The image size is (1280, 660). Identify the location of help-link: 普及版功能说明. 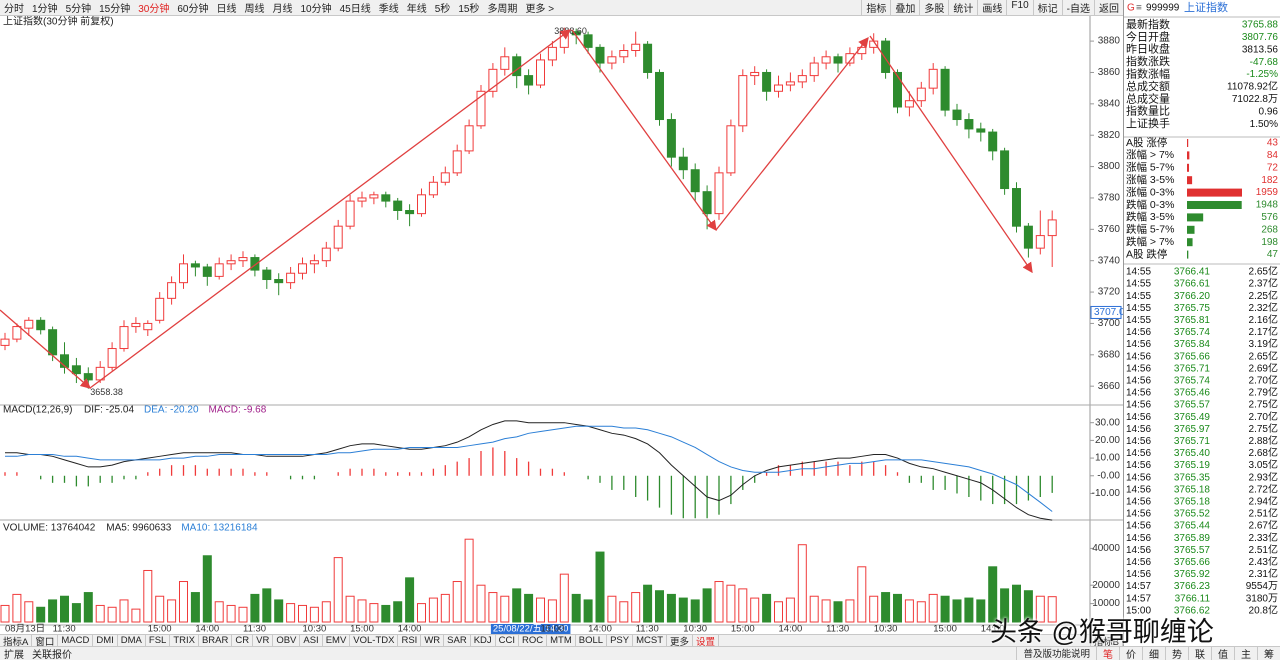
(1056, 653).